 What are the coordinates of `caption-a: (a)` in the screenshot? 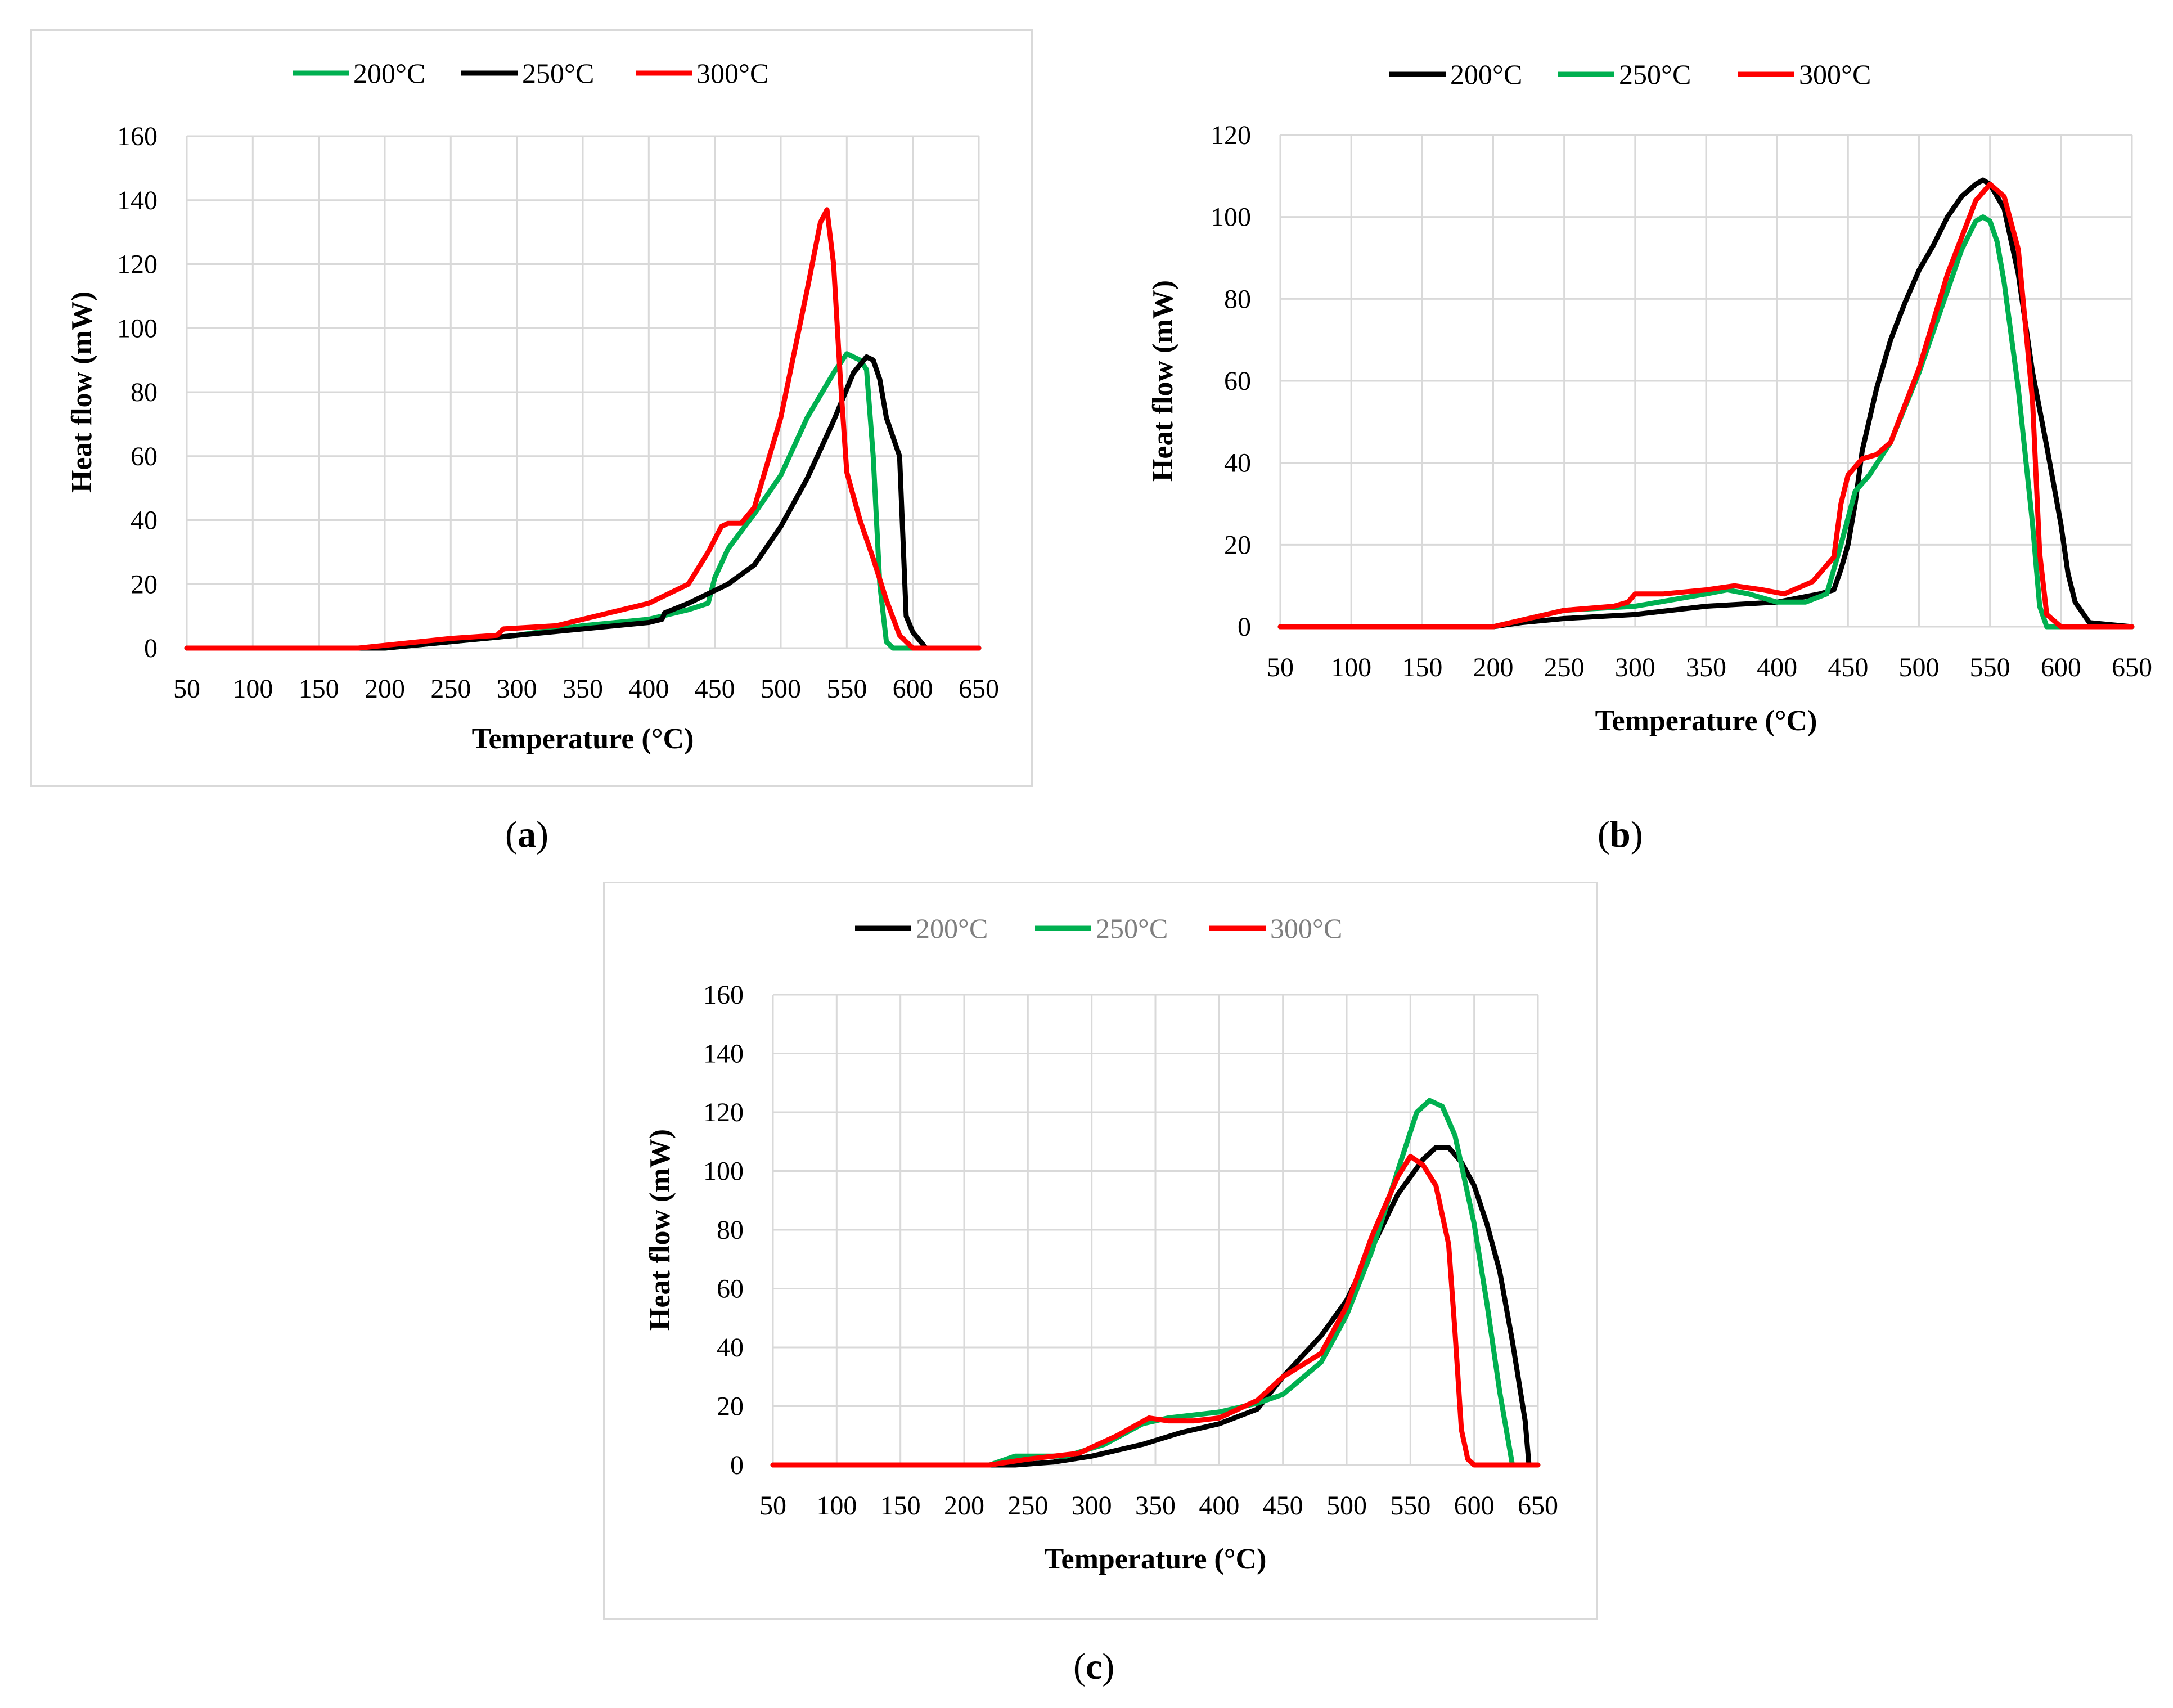 It's located at (526, 835).